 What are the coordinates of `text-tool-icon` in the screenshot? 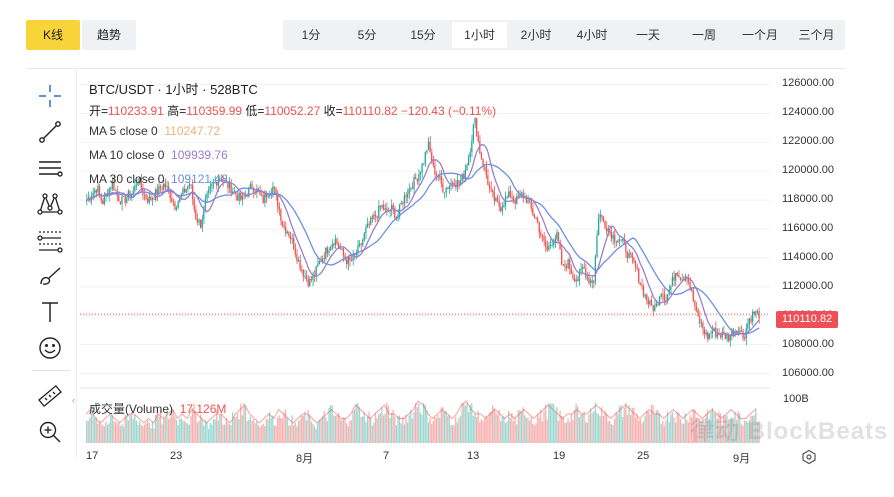 It's located at (50, 312).